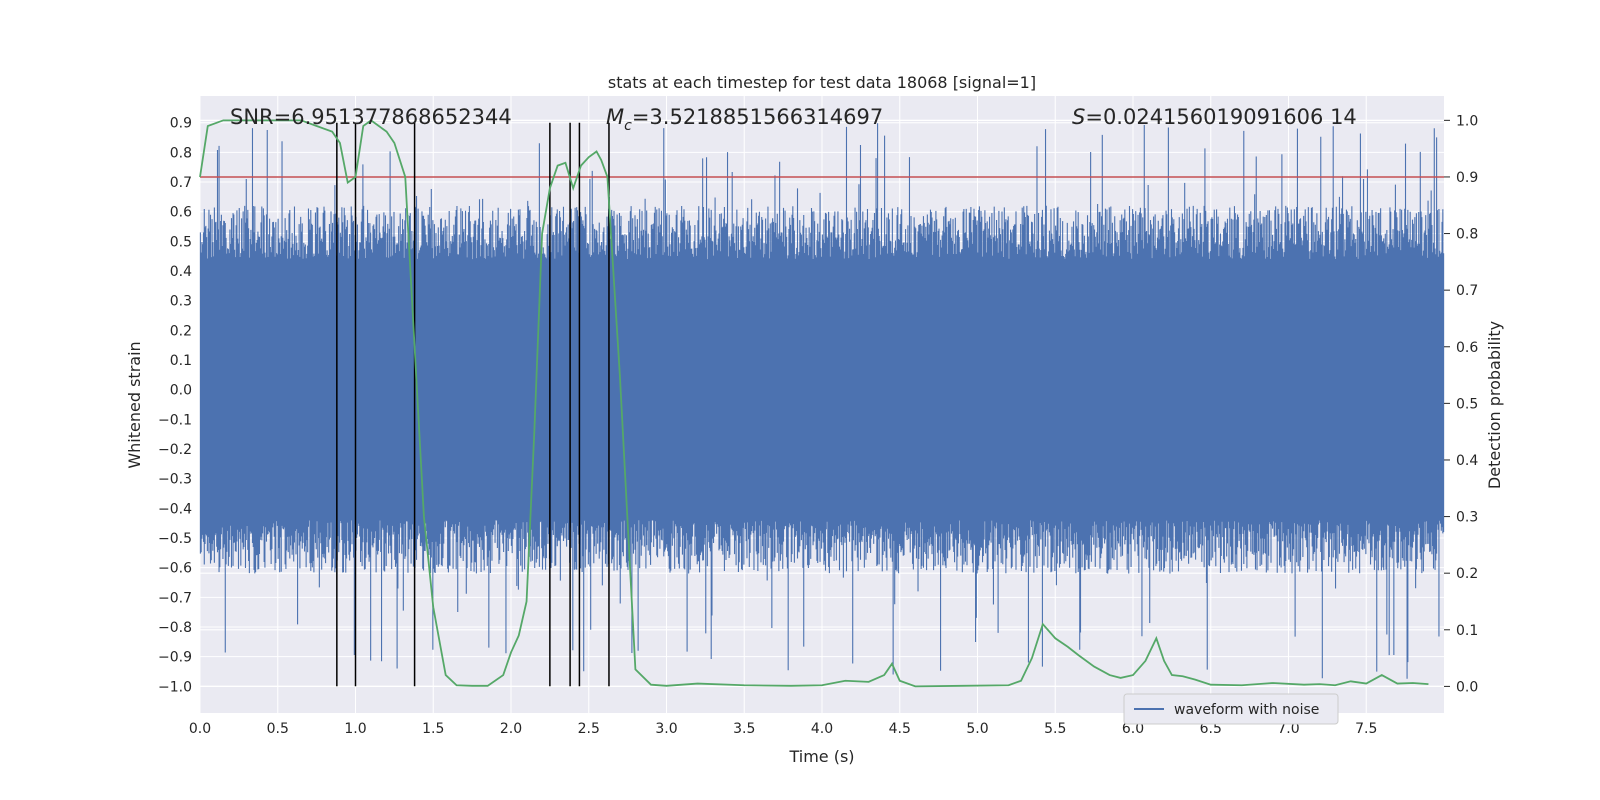 The image size is (1600, 800). Describe the element at coordinates (1467, 178) in the screenshot. I see `y2-tick-label: 0.9` at that location.